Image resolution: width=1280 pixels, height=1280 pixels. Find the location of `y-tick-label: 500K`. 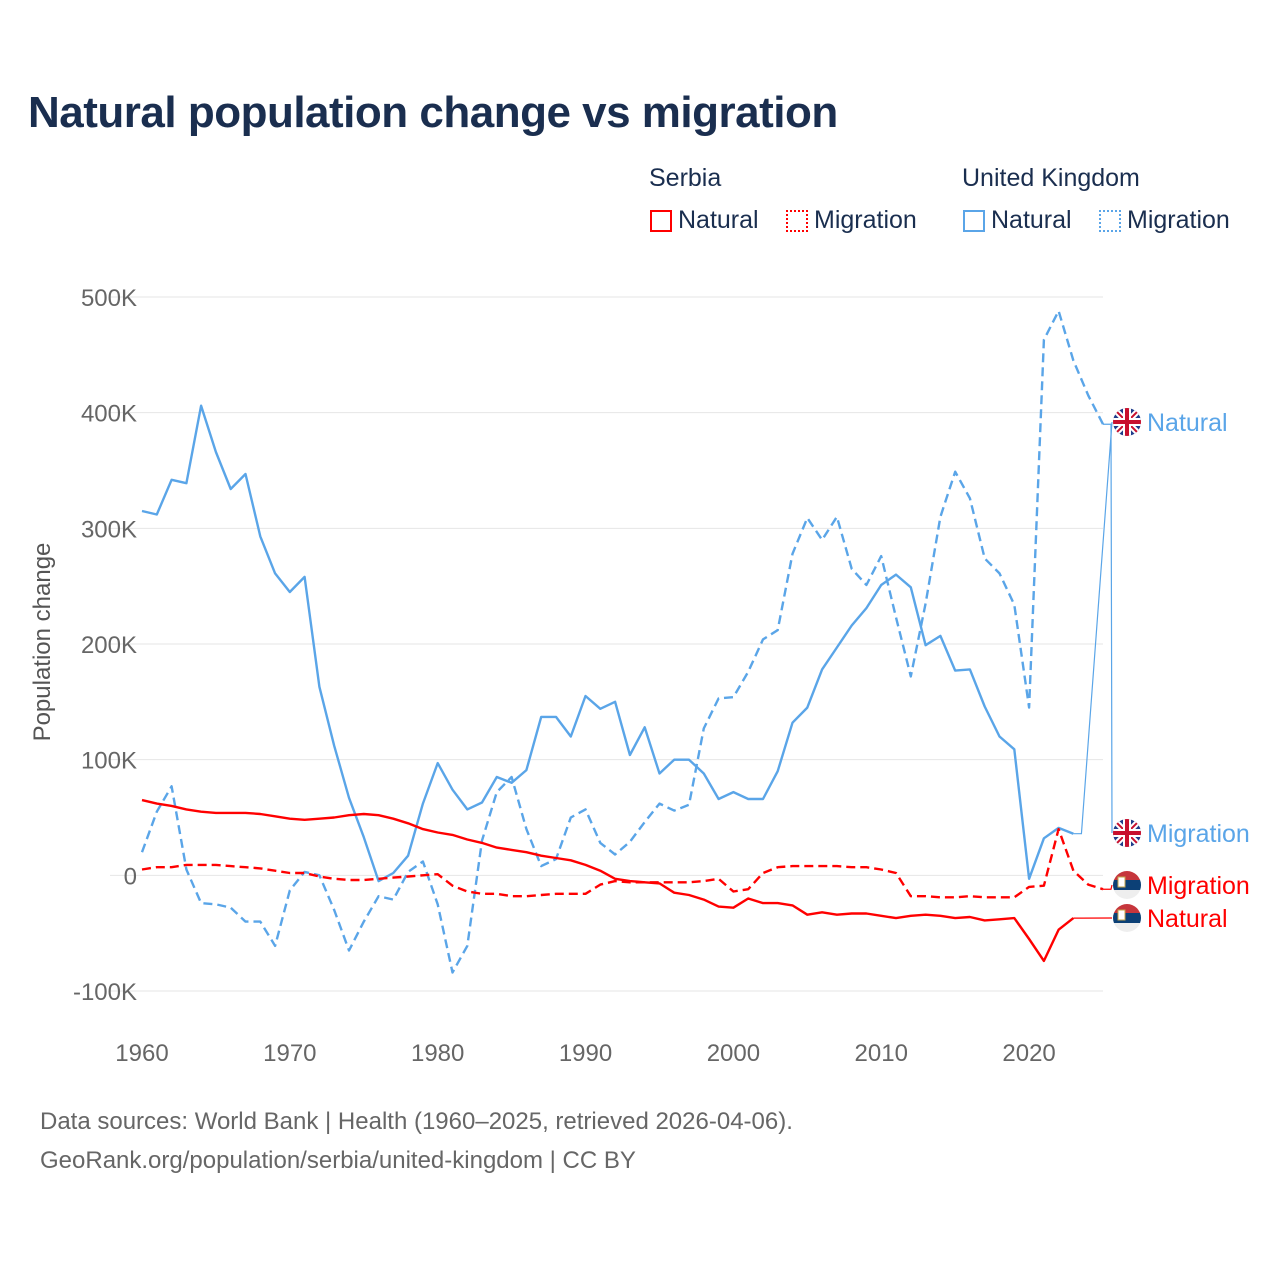

y-tick-label: 500K is located at coordinates (109, 298).